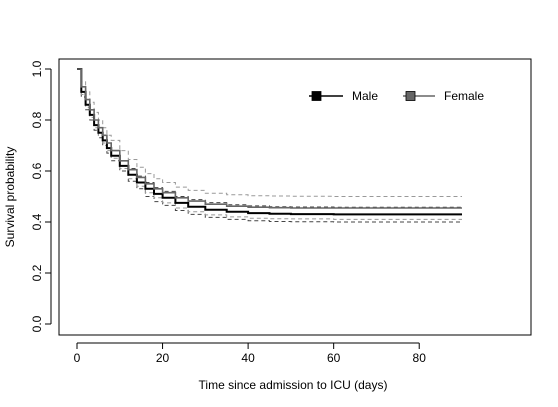 The width and height of the screenshot is (558, 407). I want to click on y-tick-label: 0.4, so click(37, 221).